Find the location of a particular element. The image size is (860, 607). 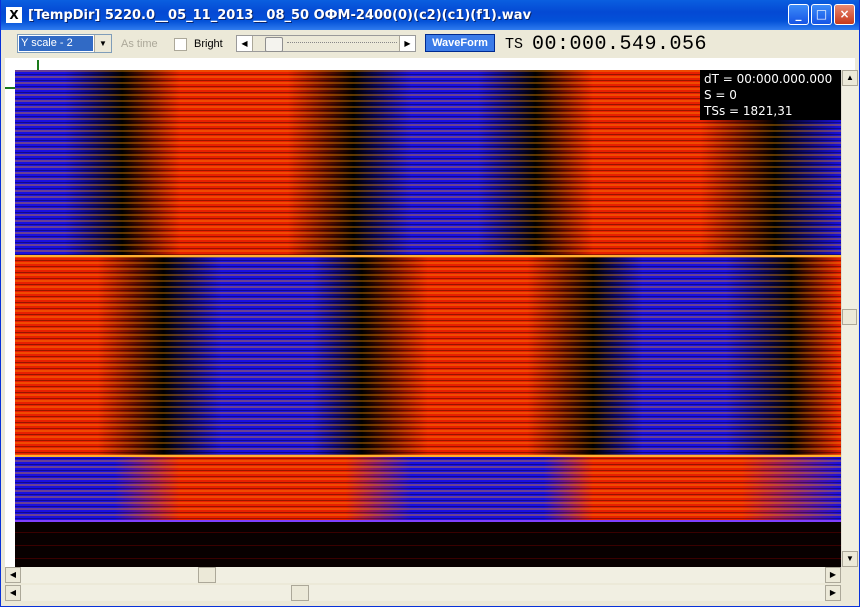

y-scale-dropdown: Y scale - 2 ▼ is located at coordinates (64, 43).